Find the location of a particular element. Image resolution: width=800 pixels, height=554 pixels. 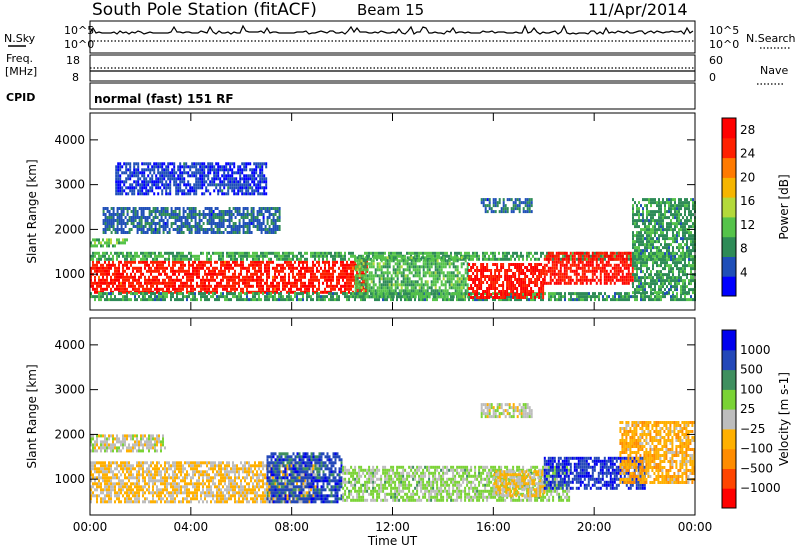

velocity-xtick-label-1: 04:00 is located at coordinates (191, 527).